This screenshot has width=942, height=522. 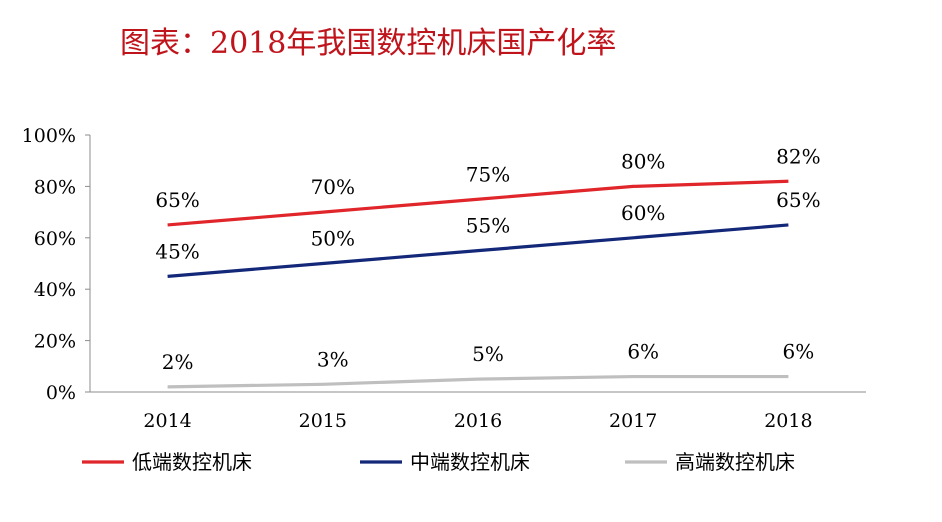 I want to click on data-label: 55%, so click(x=488, y=226).